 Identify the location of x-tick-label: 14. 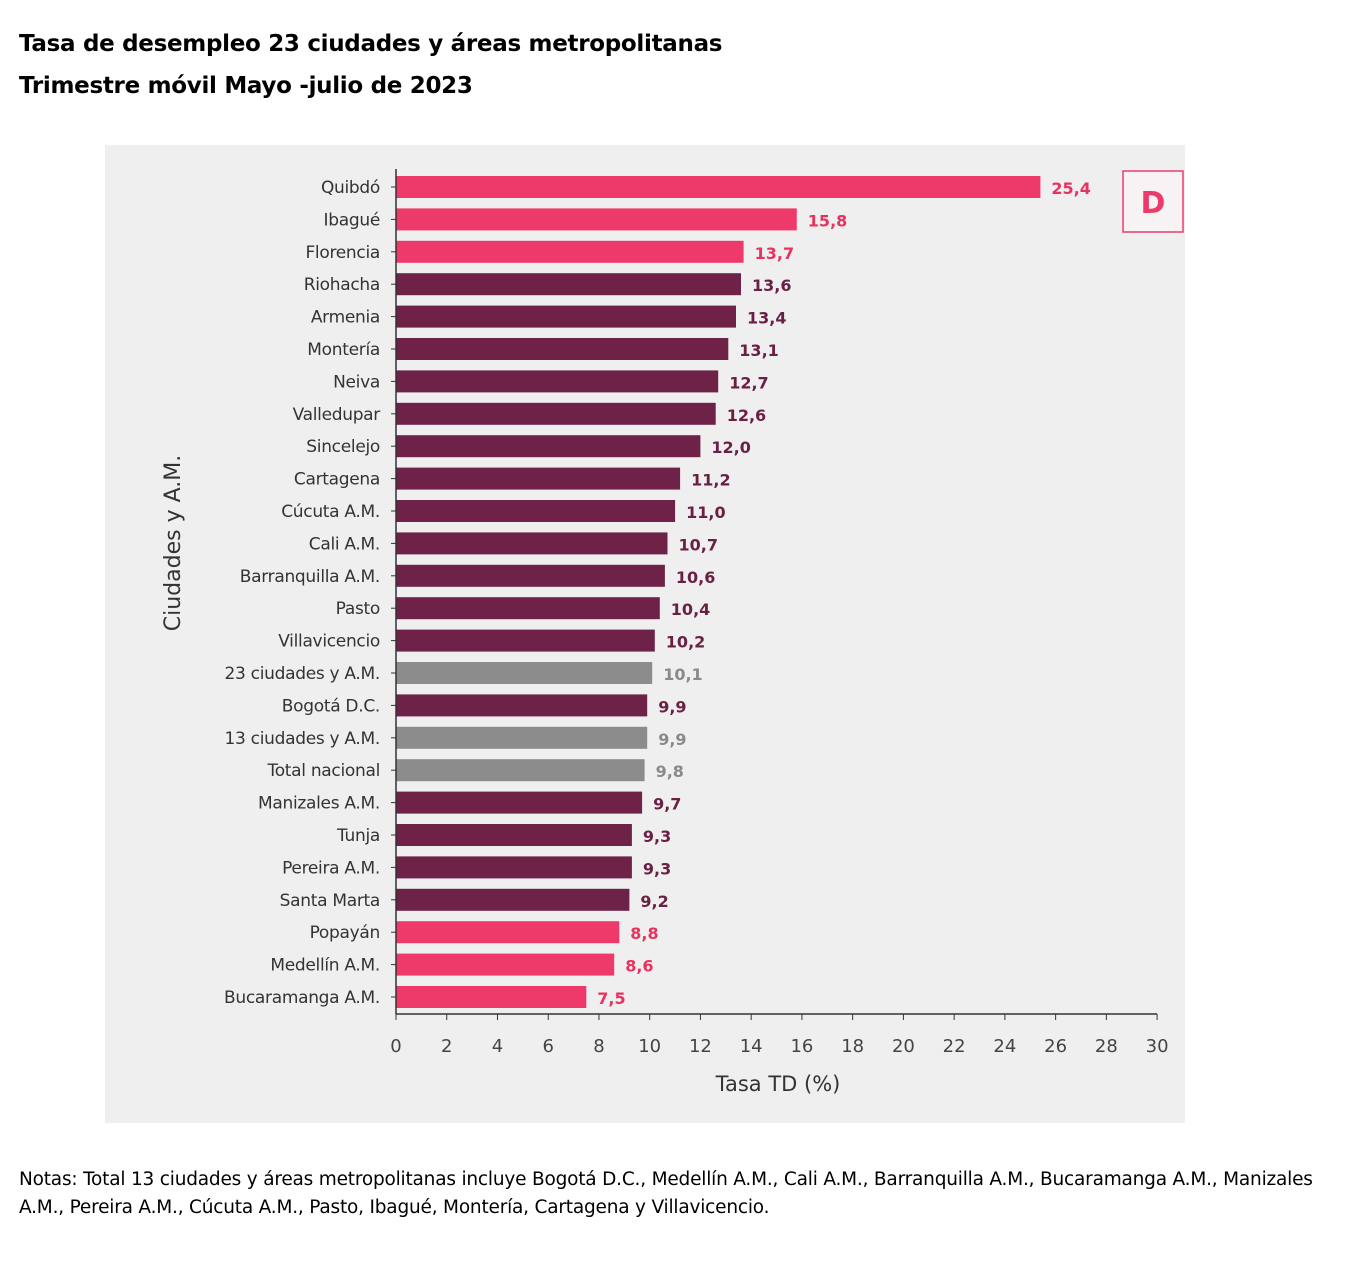
(751, 1046).